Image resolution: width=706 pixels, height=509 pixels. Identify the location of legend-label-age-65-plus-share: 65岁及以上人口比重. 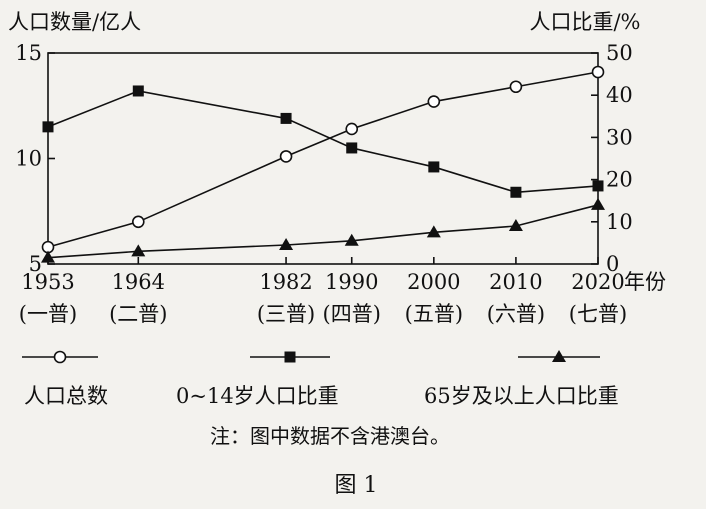
(521, 396).